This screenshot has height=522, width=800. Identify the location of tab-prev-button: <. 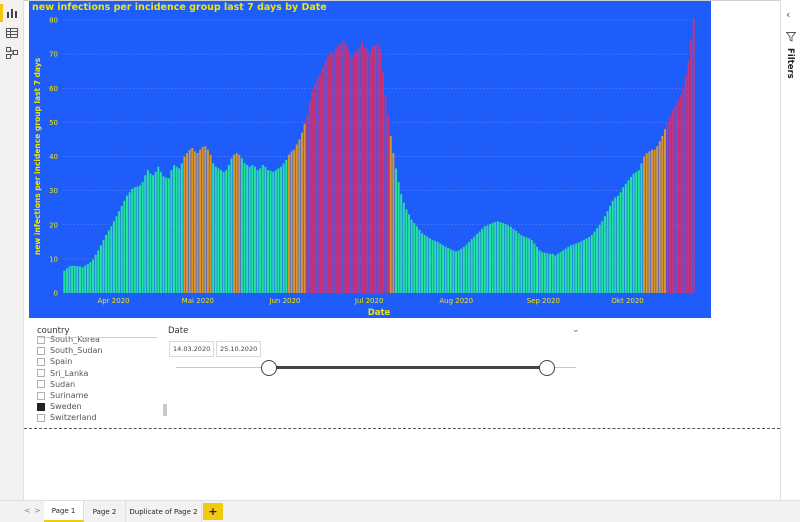
(27, 510).